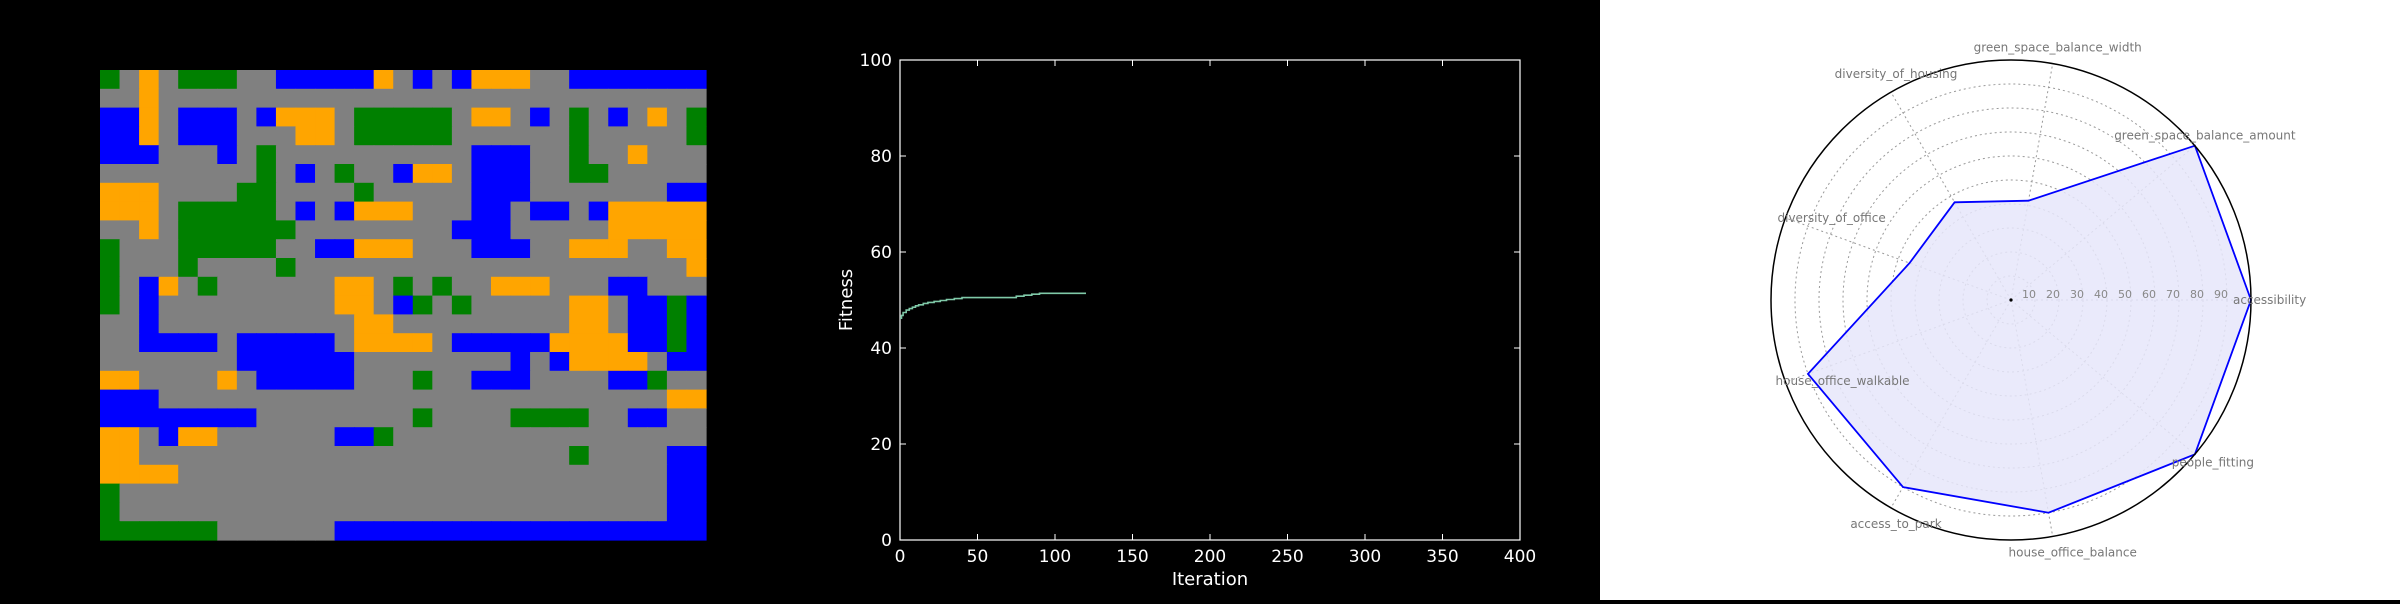 The width and height of the screenshot is (2400, 604). Describe the element at coordinates (2149, 294) in the screenshot. I see `radial-tick-label: 60` at that location.